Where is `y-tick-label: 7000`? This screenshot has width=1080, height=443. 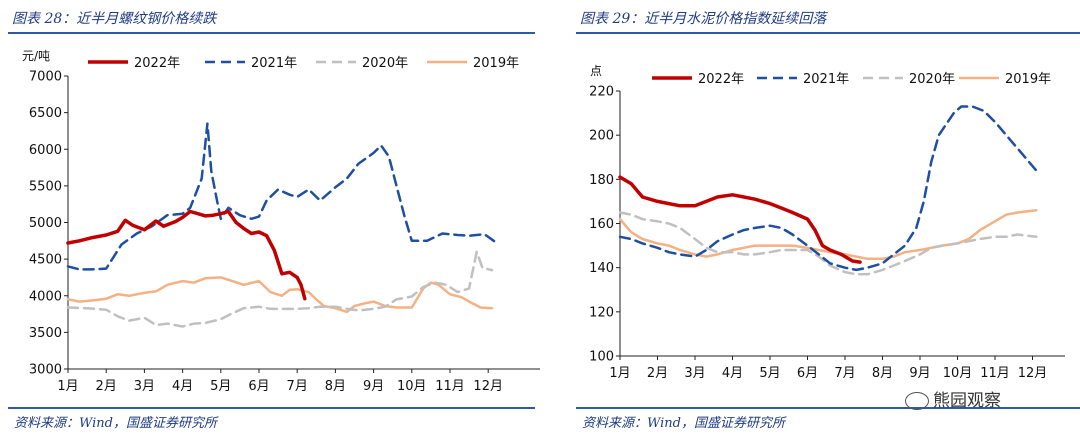
y-tick-label: 7000 is located at coordinates (45, 77).